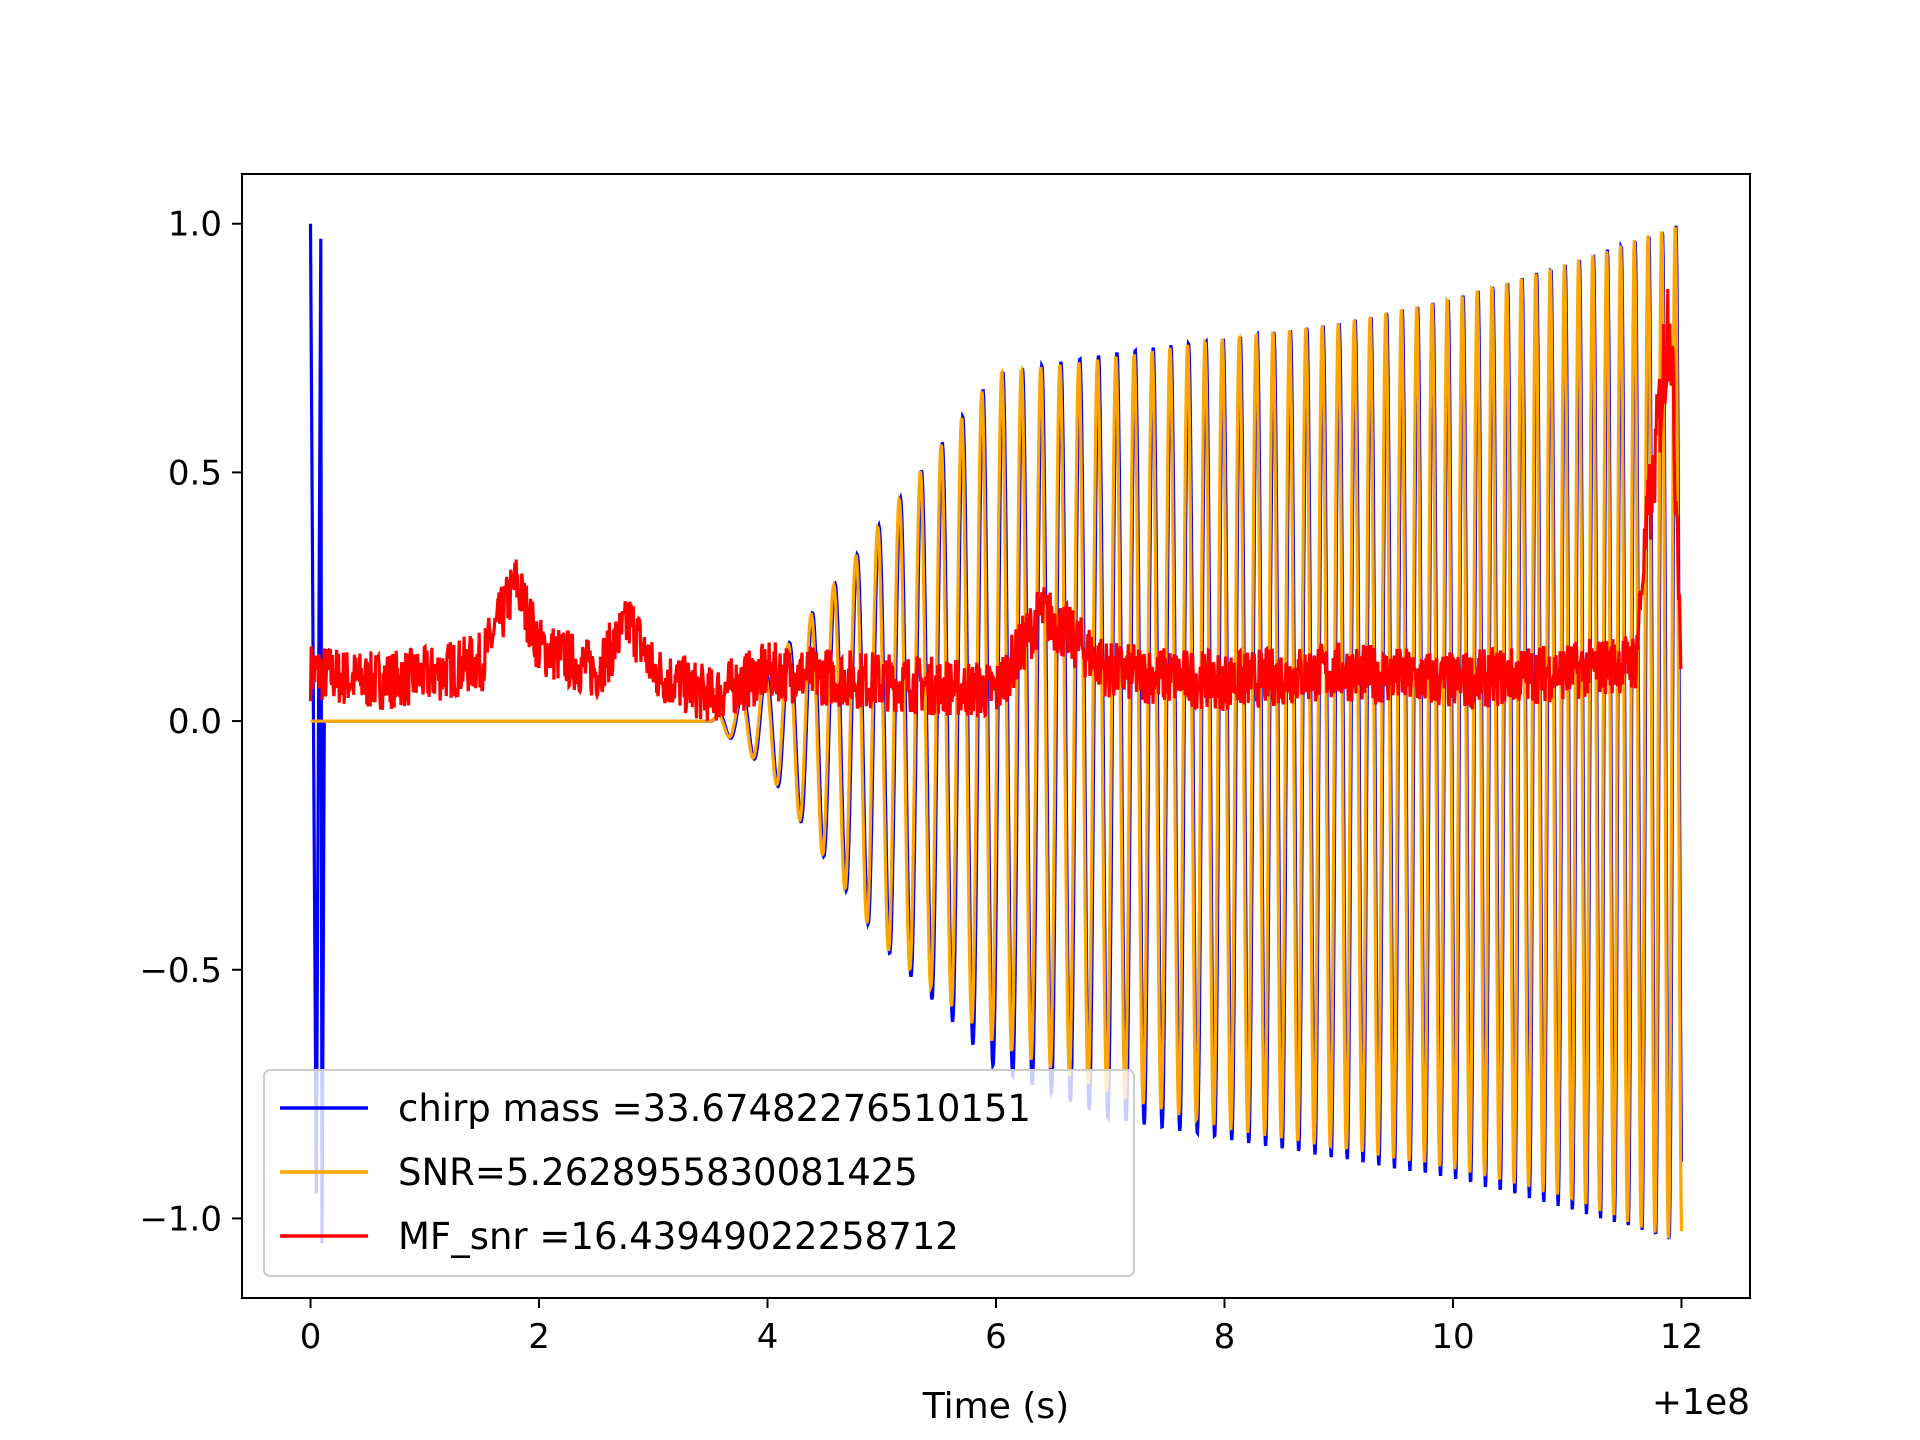 The image size is (1920, 1440). What do you see at coordinates (996, 1337) in the screenshot?
I see `x-tick-label: 6` at bounding box center [996, 1337].